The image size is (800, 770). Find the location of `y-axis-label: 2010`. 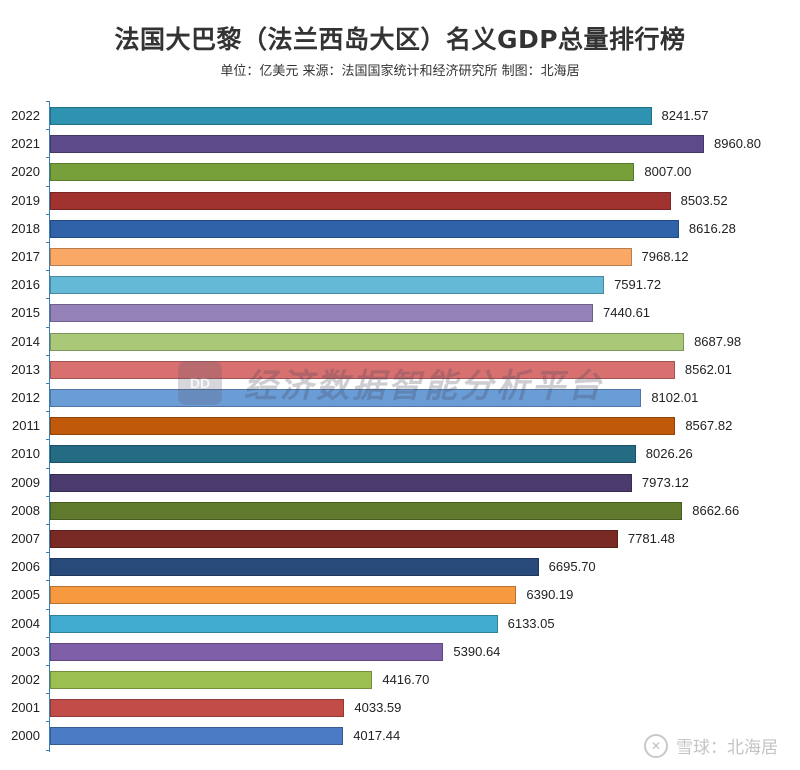

y-axis-label: 2010 is located at coordinates (25, 454).